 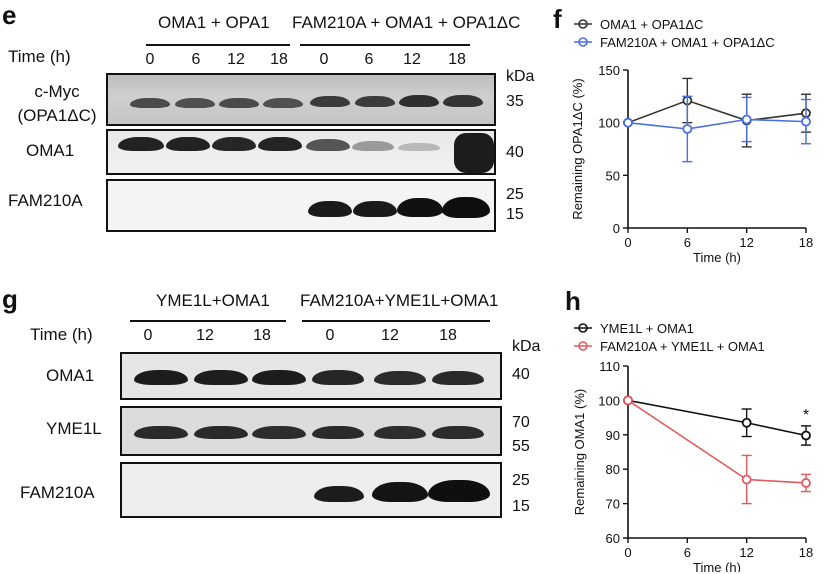 What do you see at coordinates (399, 300) in the screenshot?
I see `group-label-2: FAM210A+YME1L+OMA1` at bounding box center [399, 300].